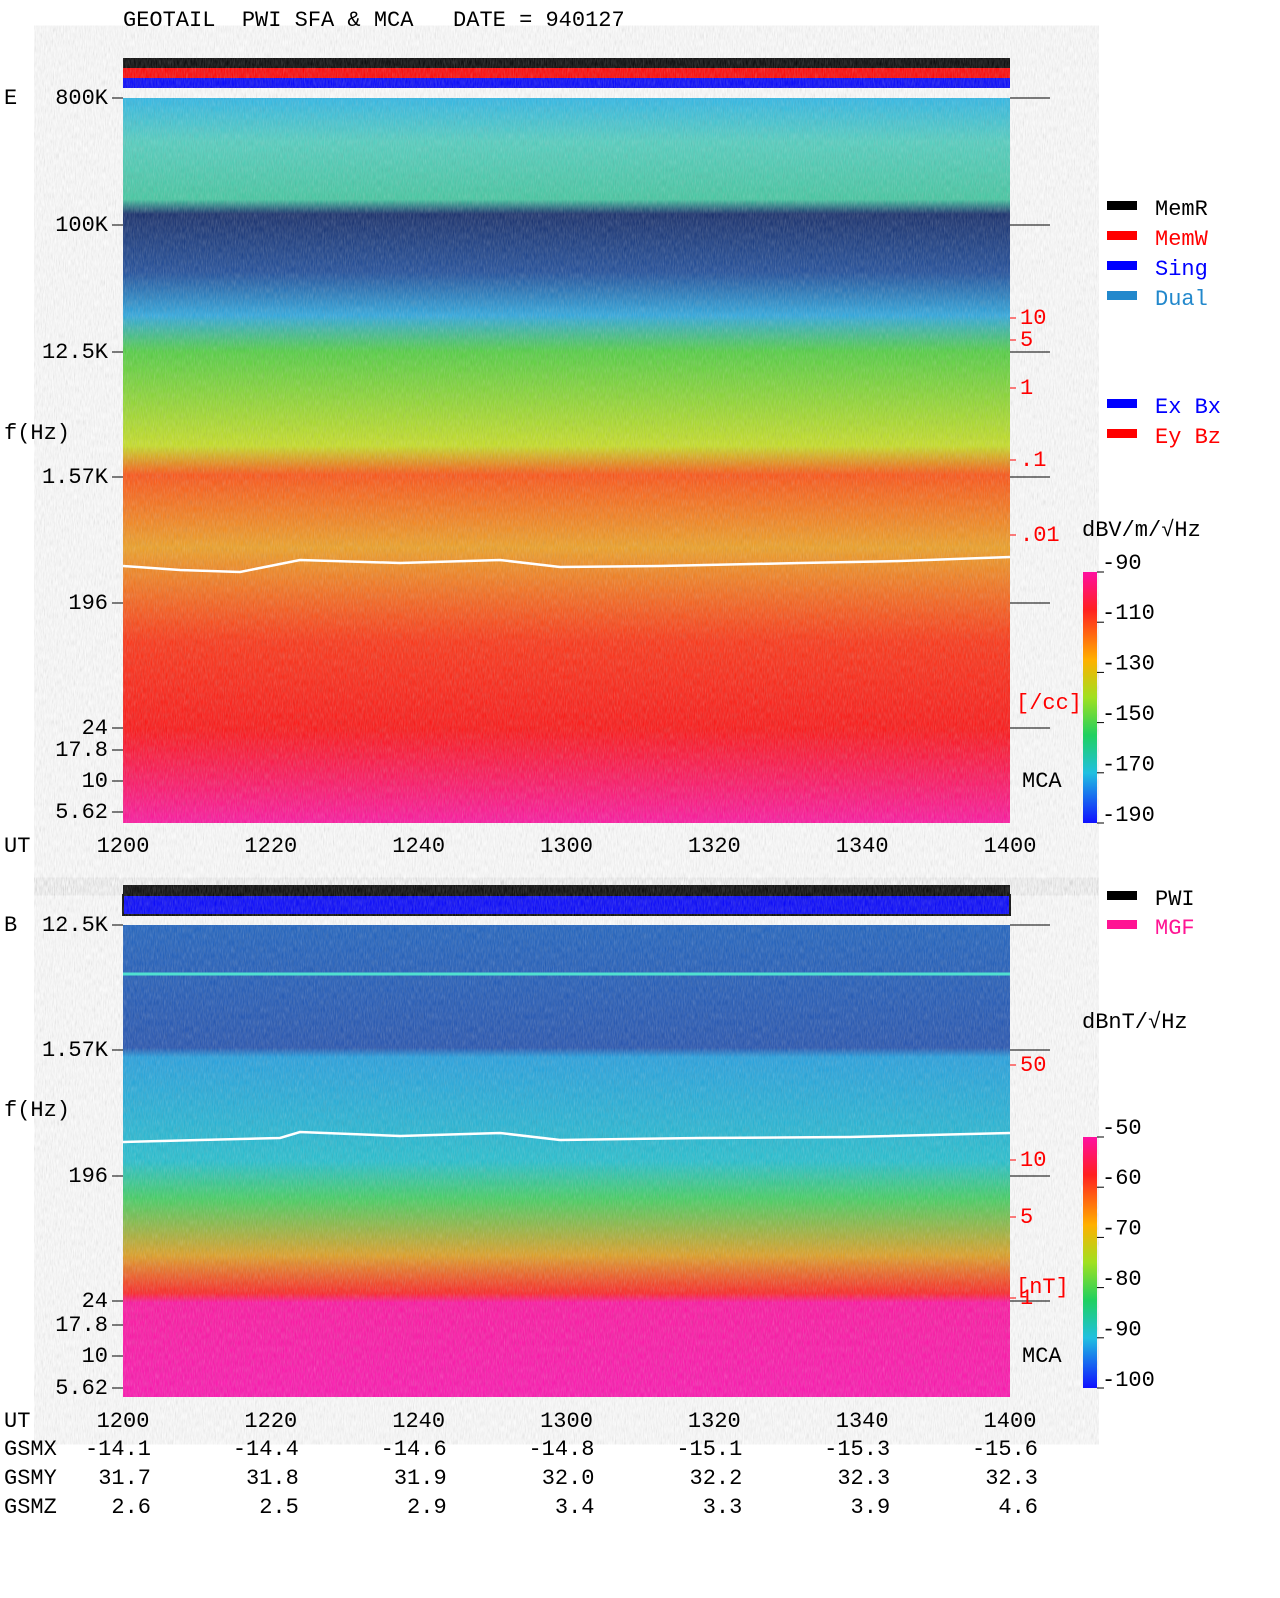  Describe the element at coordinates (561, 1449) in the screenshot. I see `orbit-value: -14.8` at that location.